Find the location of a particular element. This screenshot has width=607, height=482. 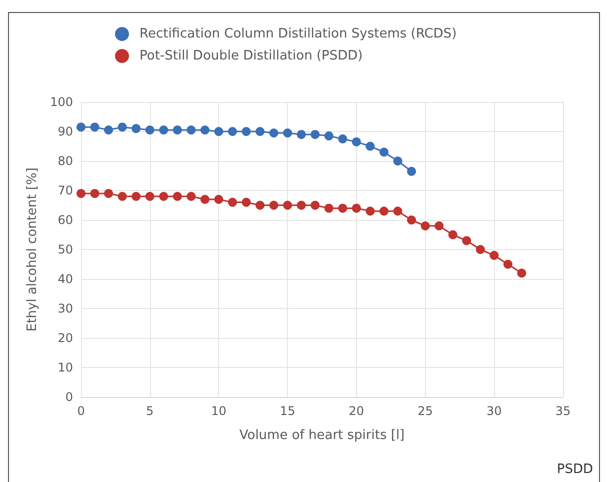

x-tick-label: 20 is located at coordinates (356, 411).